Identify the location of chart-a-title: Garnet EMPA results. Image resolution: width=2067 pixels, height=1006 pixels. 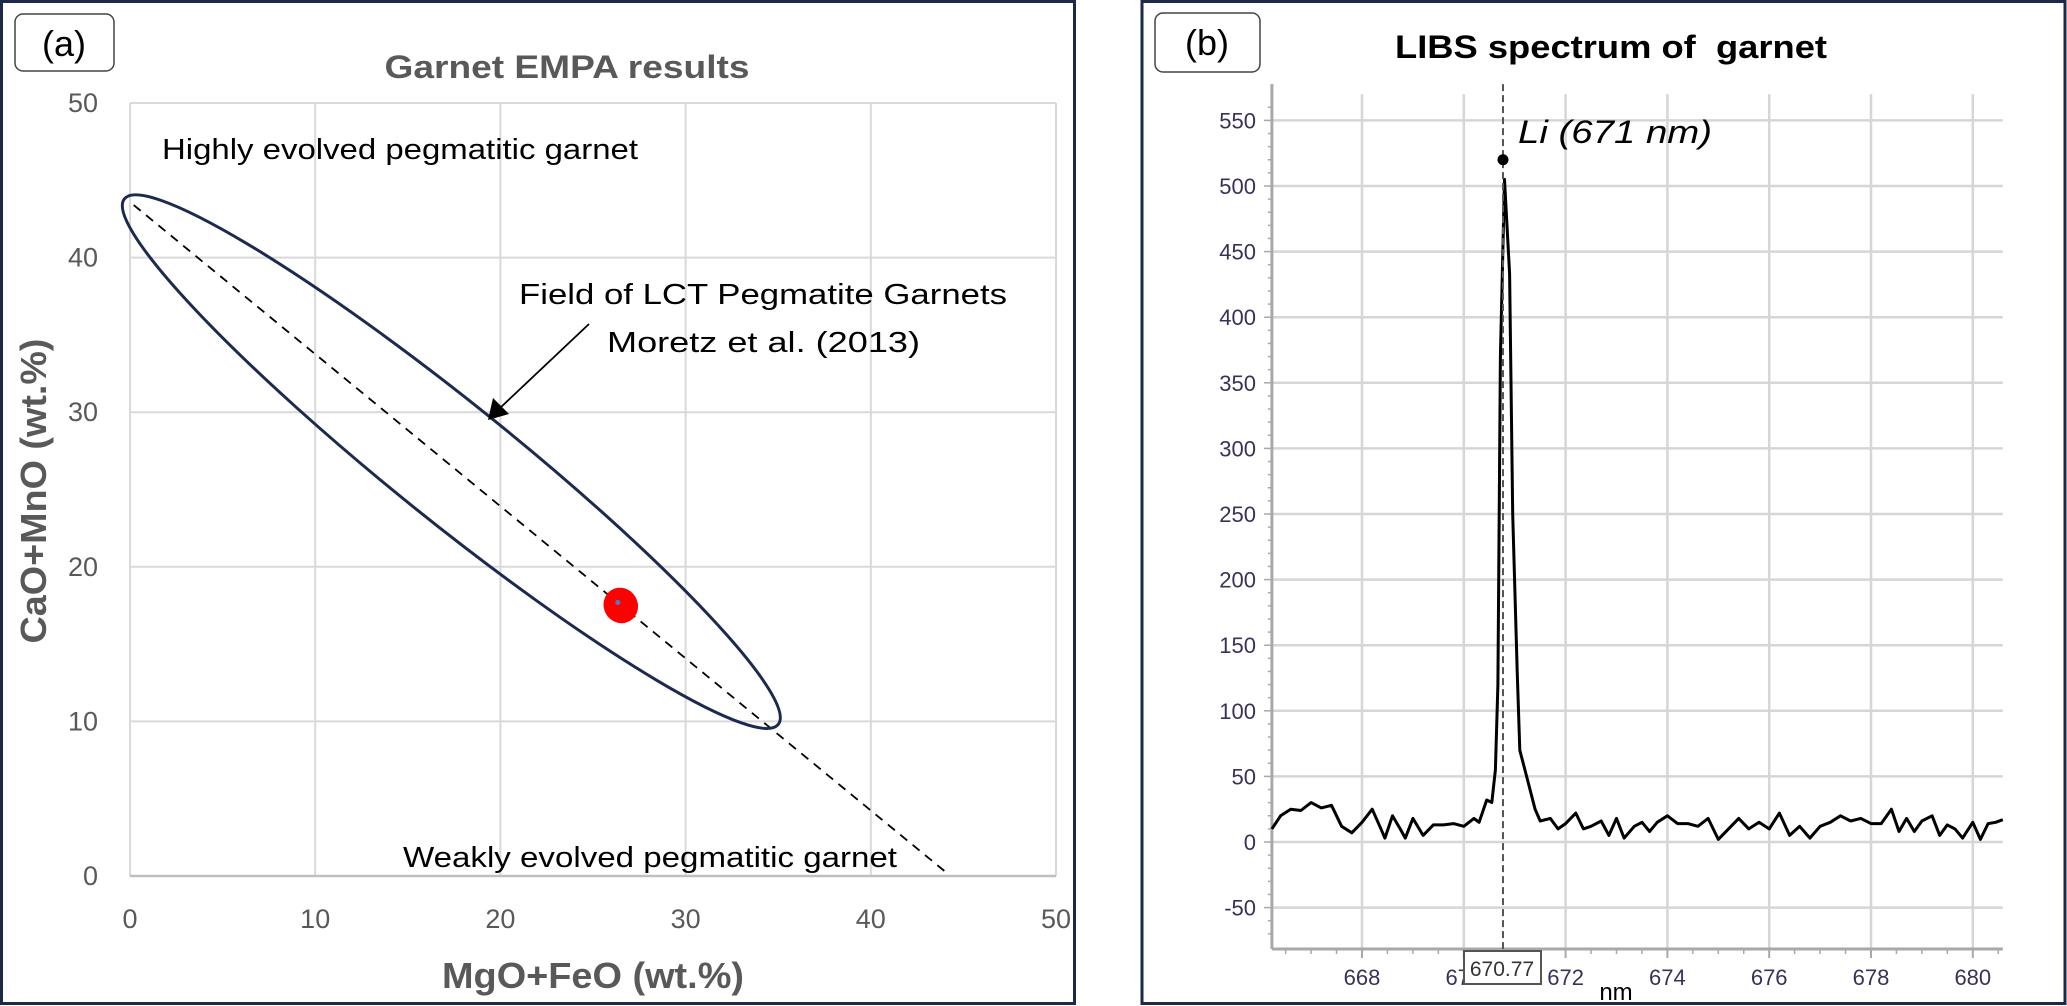
(567, 67).